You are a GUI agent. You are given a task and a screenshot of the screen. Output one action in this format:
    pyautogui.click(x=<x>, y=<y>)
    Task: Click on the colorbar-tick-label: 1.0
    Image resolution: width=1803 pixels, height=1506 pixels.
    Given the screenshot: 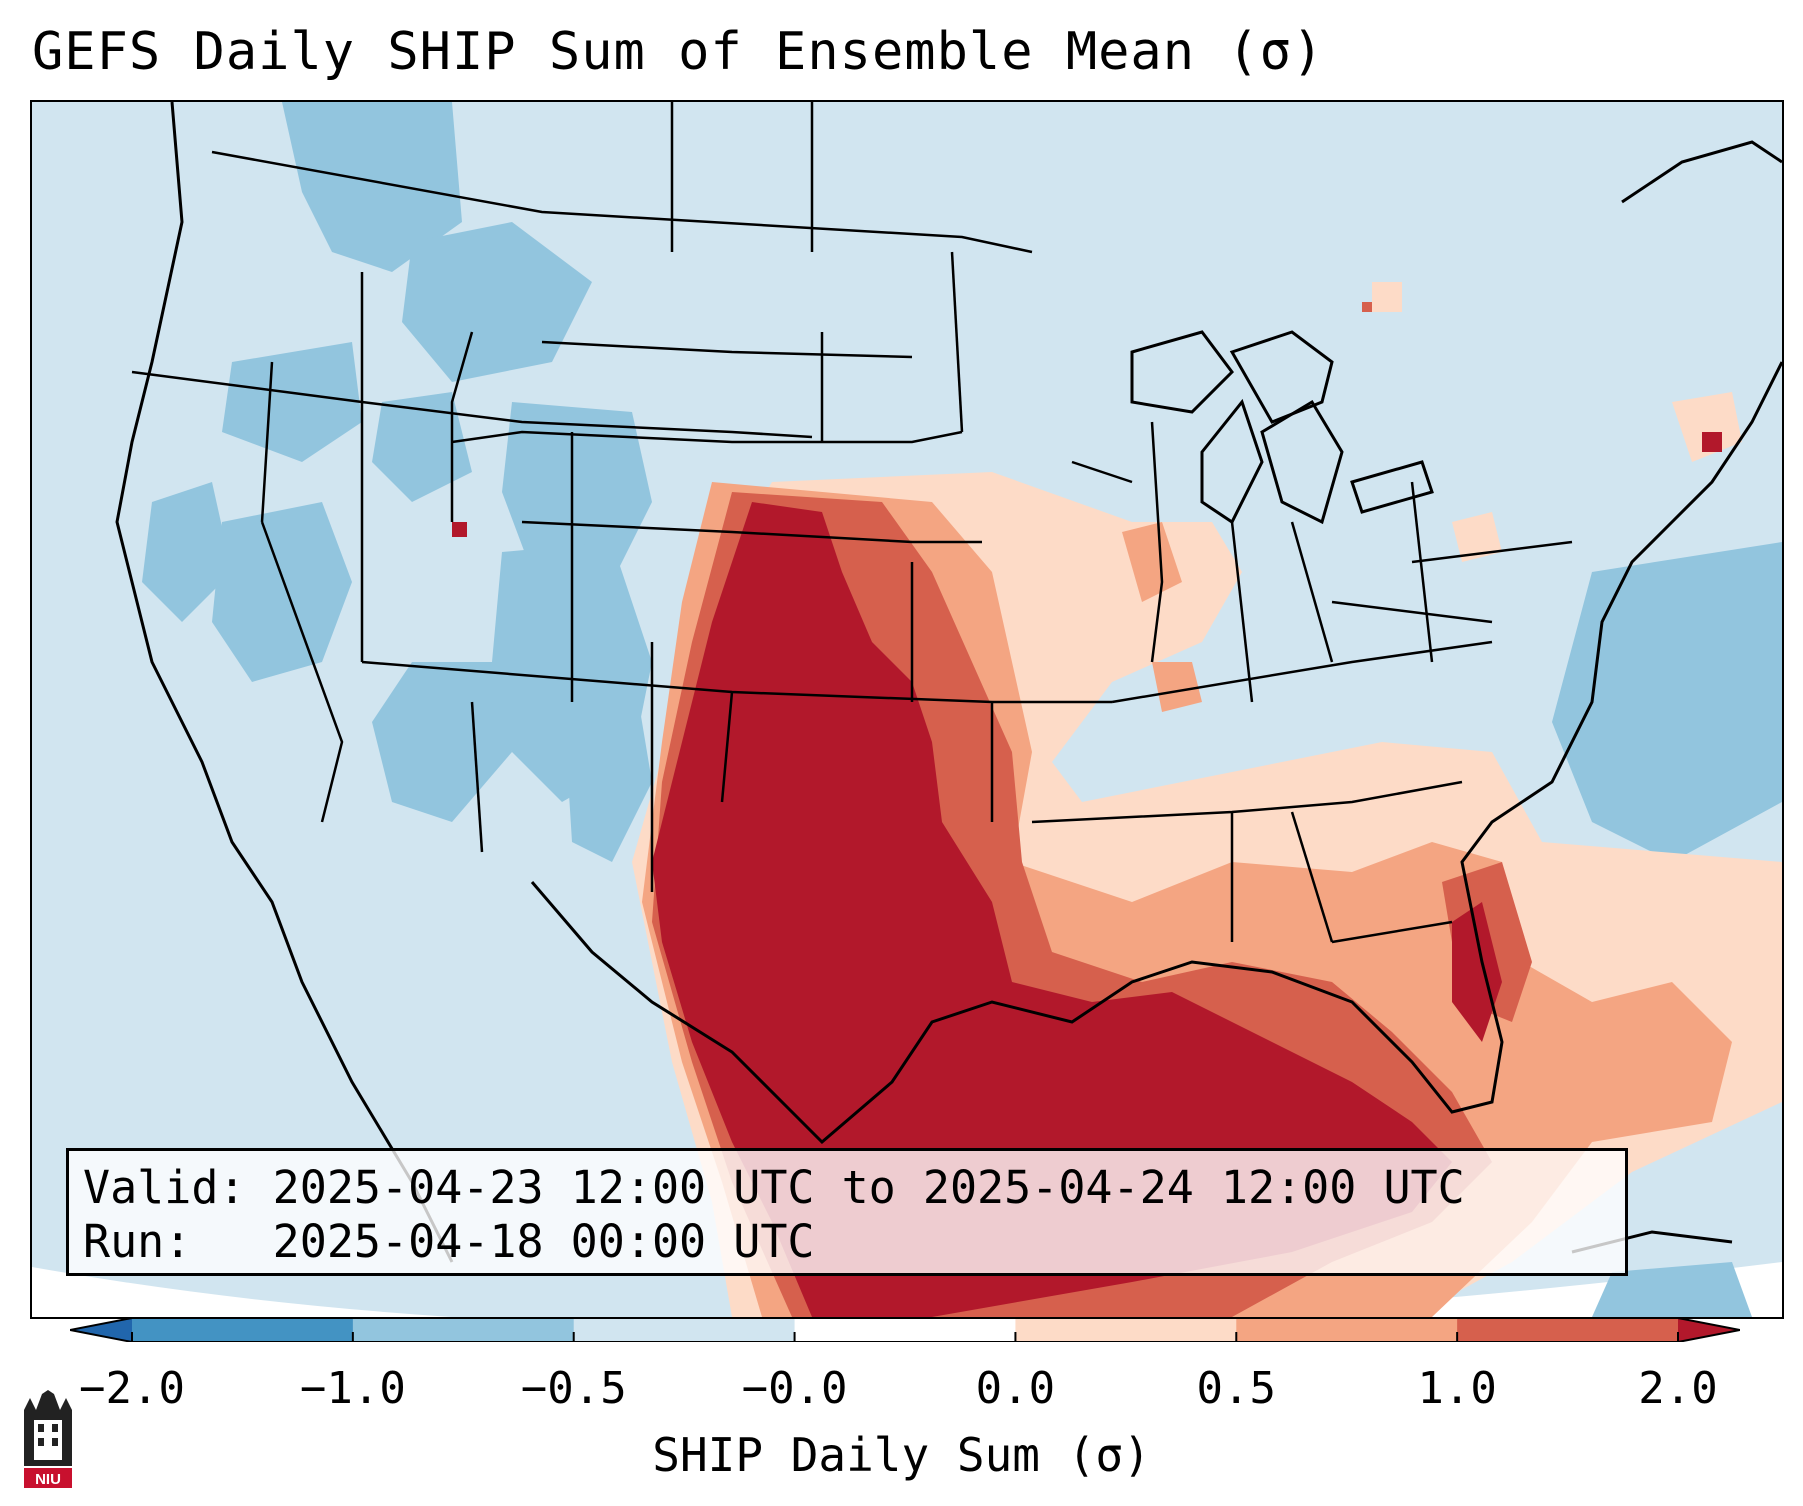 What is the action you would take?
    pyautogui.click(x=1457, y=1388)
    